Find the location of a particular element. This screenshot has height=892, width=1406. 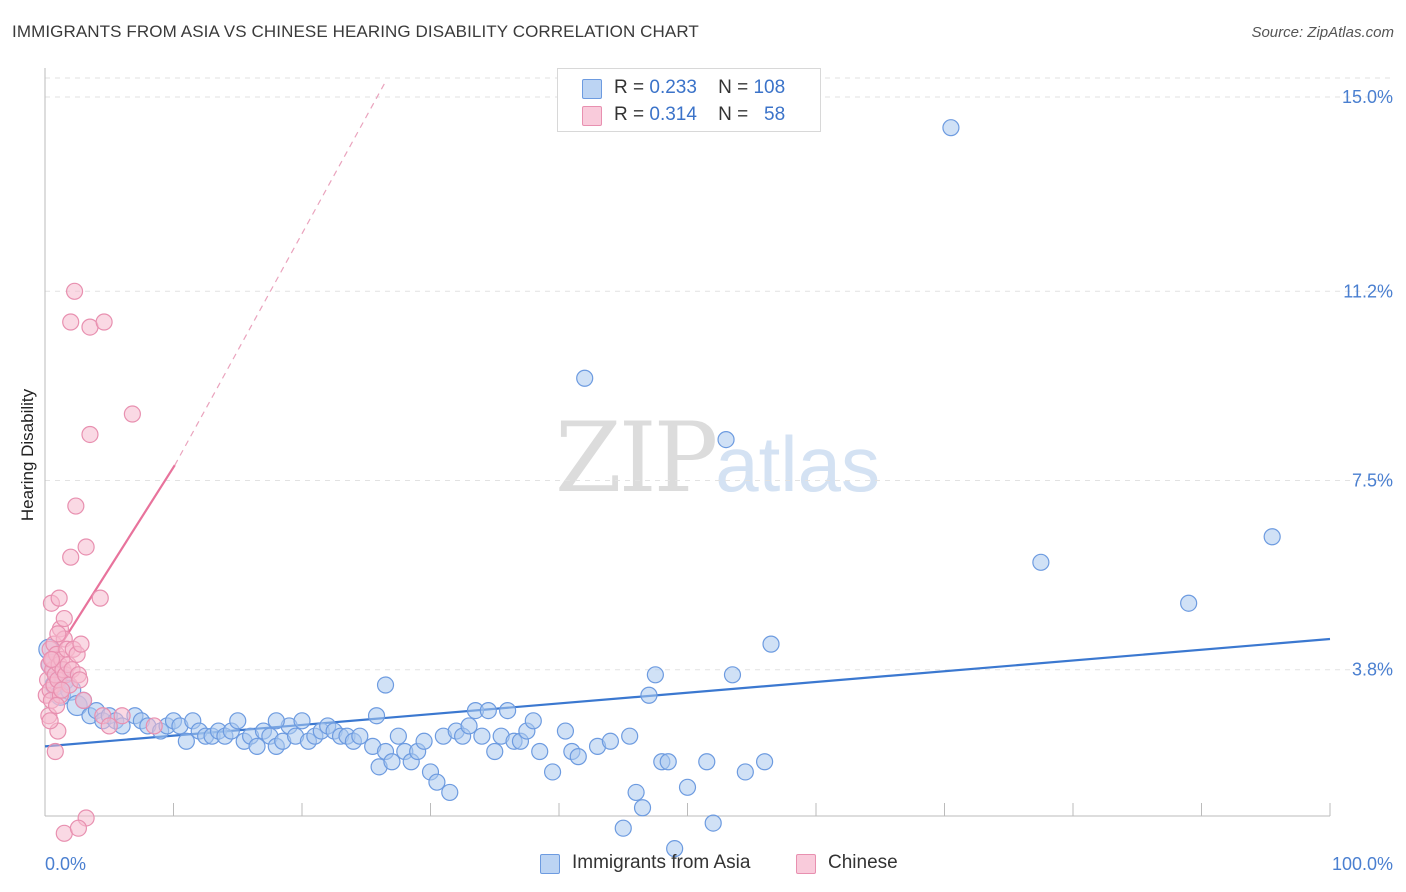

bottom-legend-label-asia: Immigrants from Asia is located at coordinates (661, 862).